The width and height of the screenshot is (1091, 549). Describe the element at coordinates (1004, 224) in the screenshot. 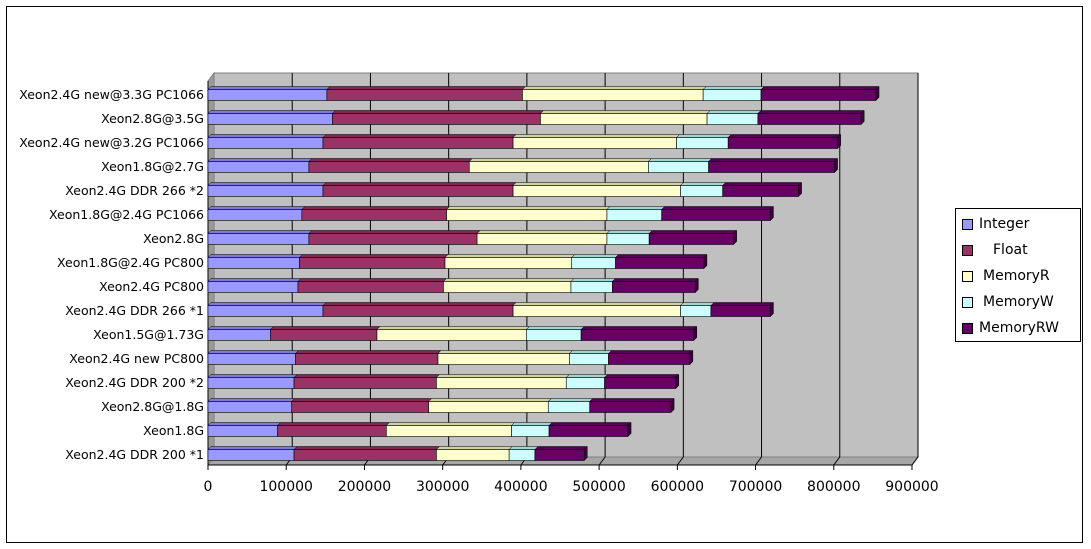

I see `legend-label-integer: Integer` at that location.